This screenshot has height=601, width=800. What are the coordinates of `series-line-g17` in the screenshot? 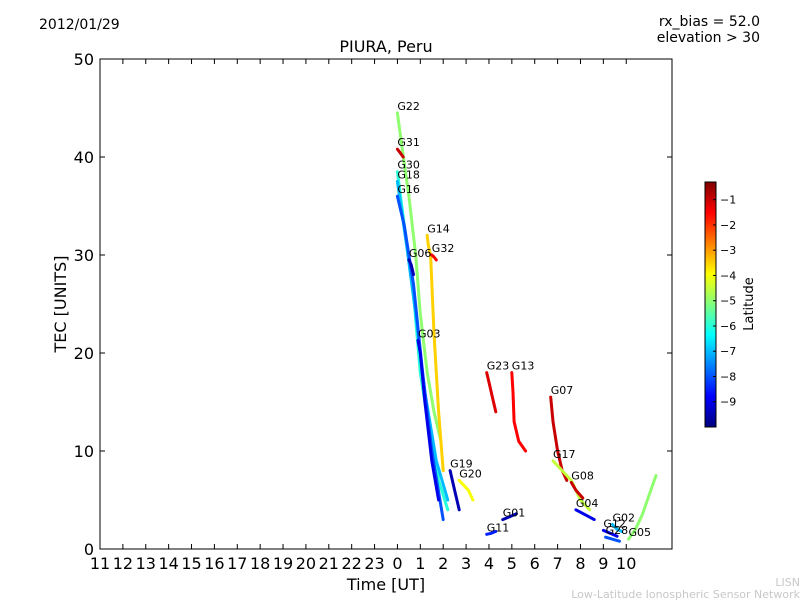 It's located at (571, 485).